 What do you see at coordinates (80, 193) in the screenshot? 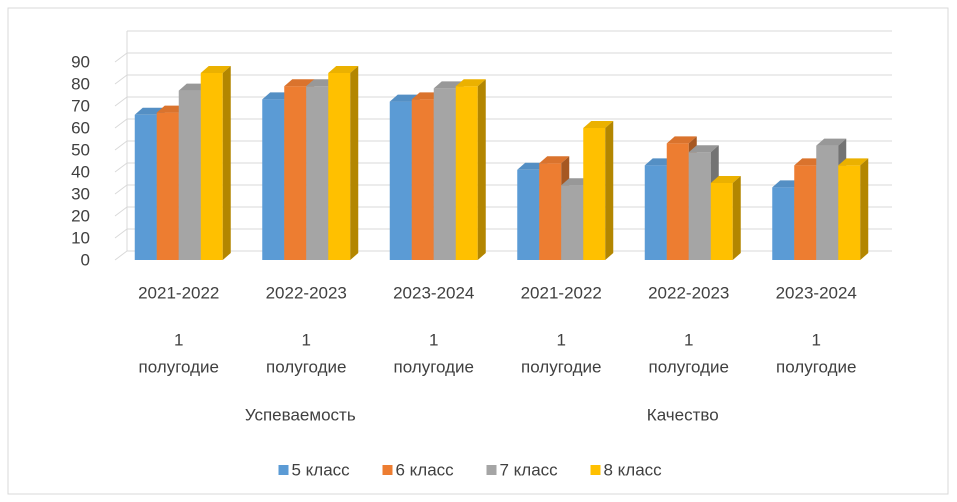
I see `y-tick-label: 30` at bounding box center [80, 193].